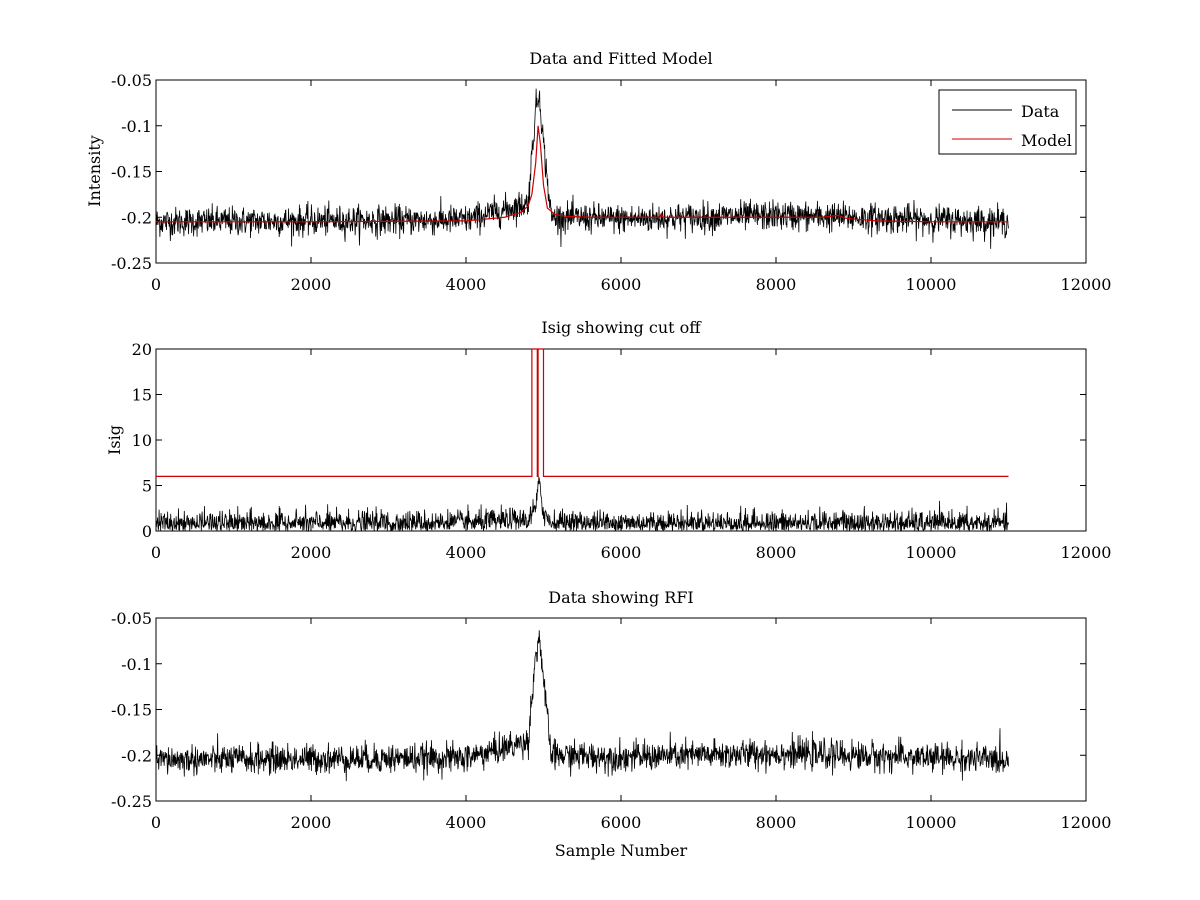 The width and height of the screenshot is (1200, 900). Describe the element at coordinates (620, 58) in the screenshot. I see `chart-title-1: Data and Fitted Model` at that location.